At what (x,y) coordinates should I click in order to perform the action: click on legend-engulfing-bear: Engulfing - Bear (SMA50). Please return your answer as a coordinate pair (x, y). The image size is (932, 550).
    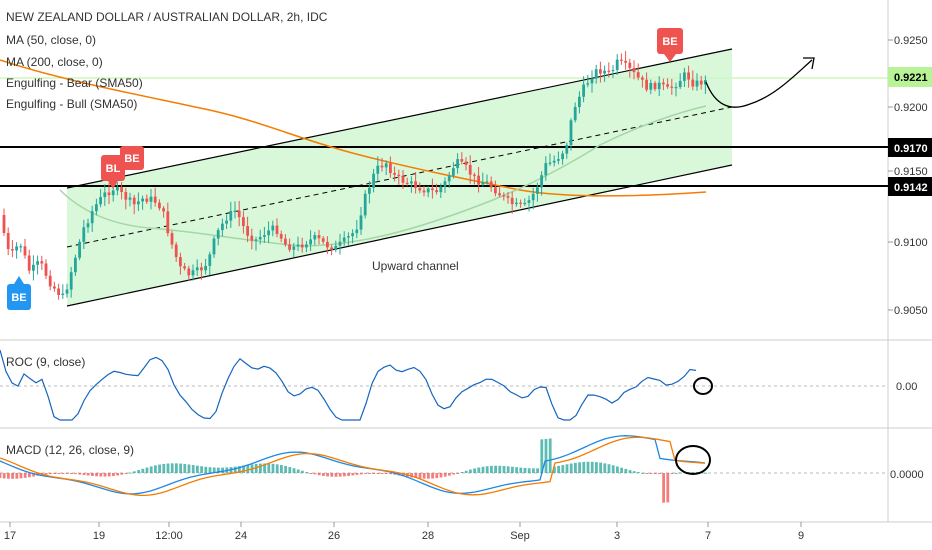
    Looking at the image, I should click on (74, 83).